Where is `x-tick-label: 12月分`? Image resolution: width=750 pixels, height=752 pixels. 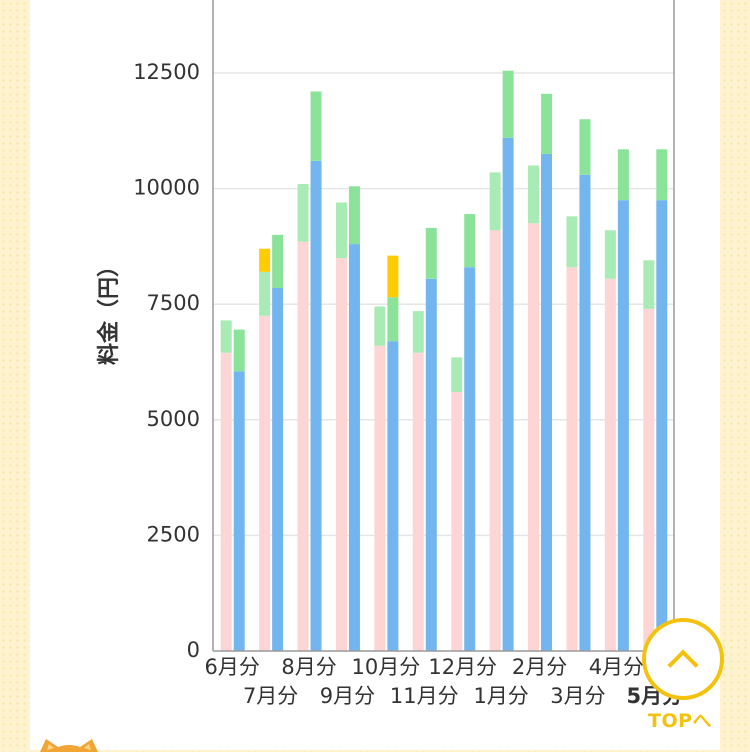
x-tick-label: 12月分 is located at coordinates (462, 667).